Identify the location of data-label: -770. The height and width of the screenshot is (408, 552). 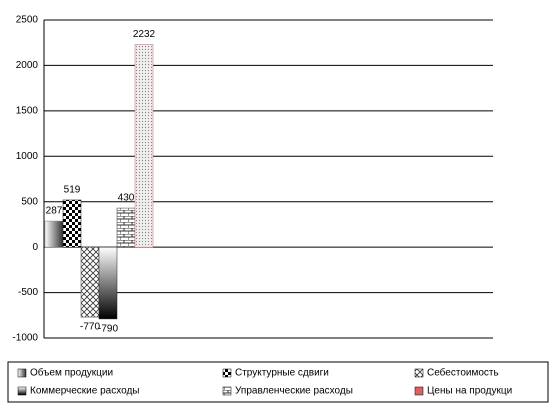
(90, 327).